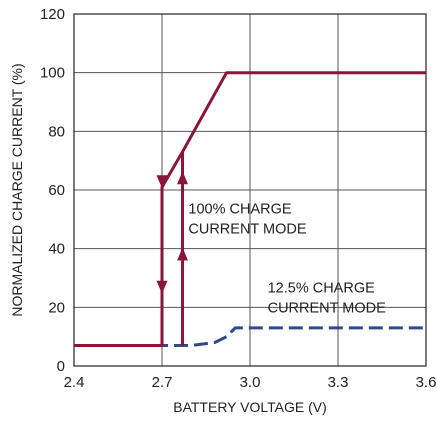  I want to click on x-tick-labels: 2.4 2.7 3.0 3.3 3.6, so click(250, 382).